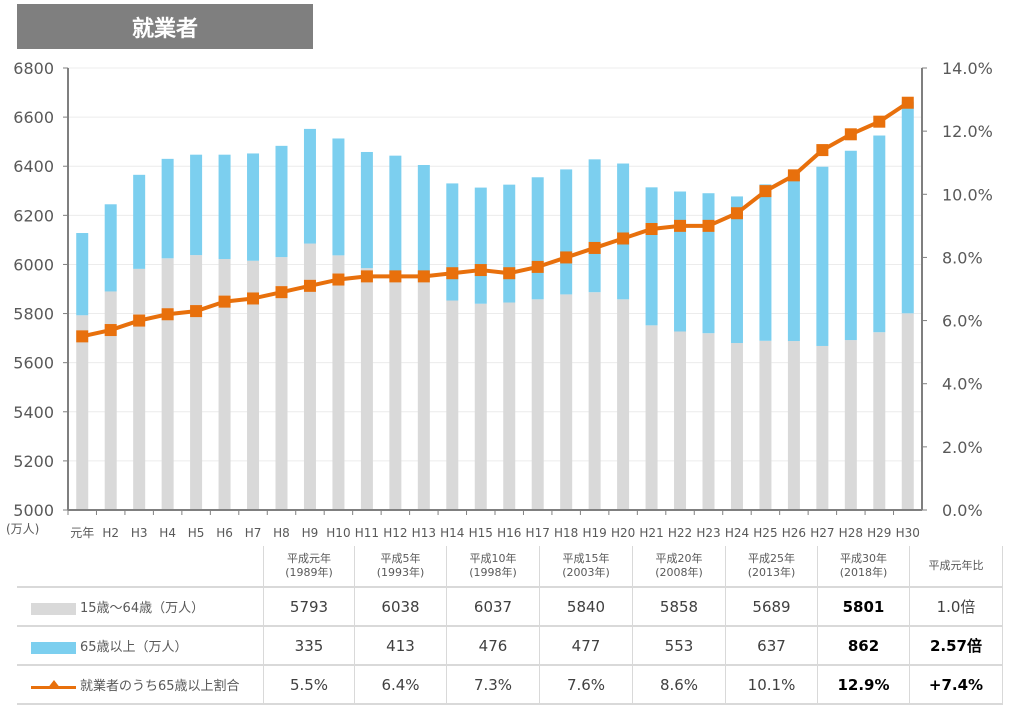  Describe the element at coordinates (367, 533) in the screenshot. I see `x-tick-label: H11` at that location.